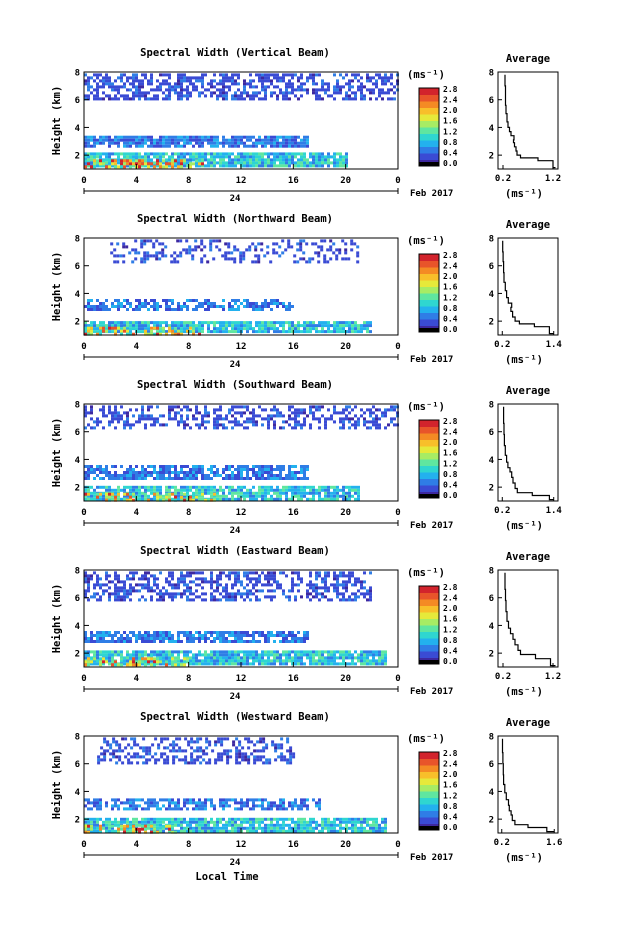 This screenshot has height=929, width=618. What do you see at coordinates (450, 474) in the screenshot?
I see `colorbar-tick-label: 0.8` at bounding box center [450, 474].